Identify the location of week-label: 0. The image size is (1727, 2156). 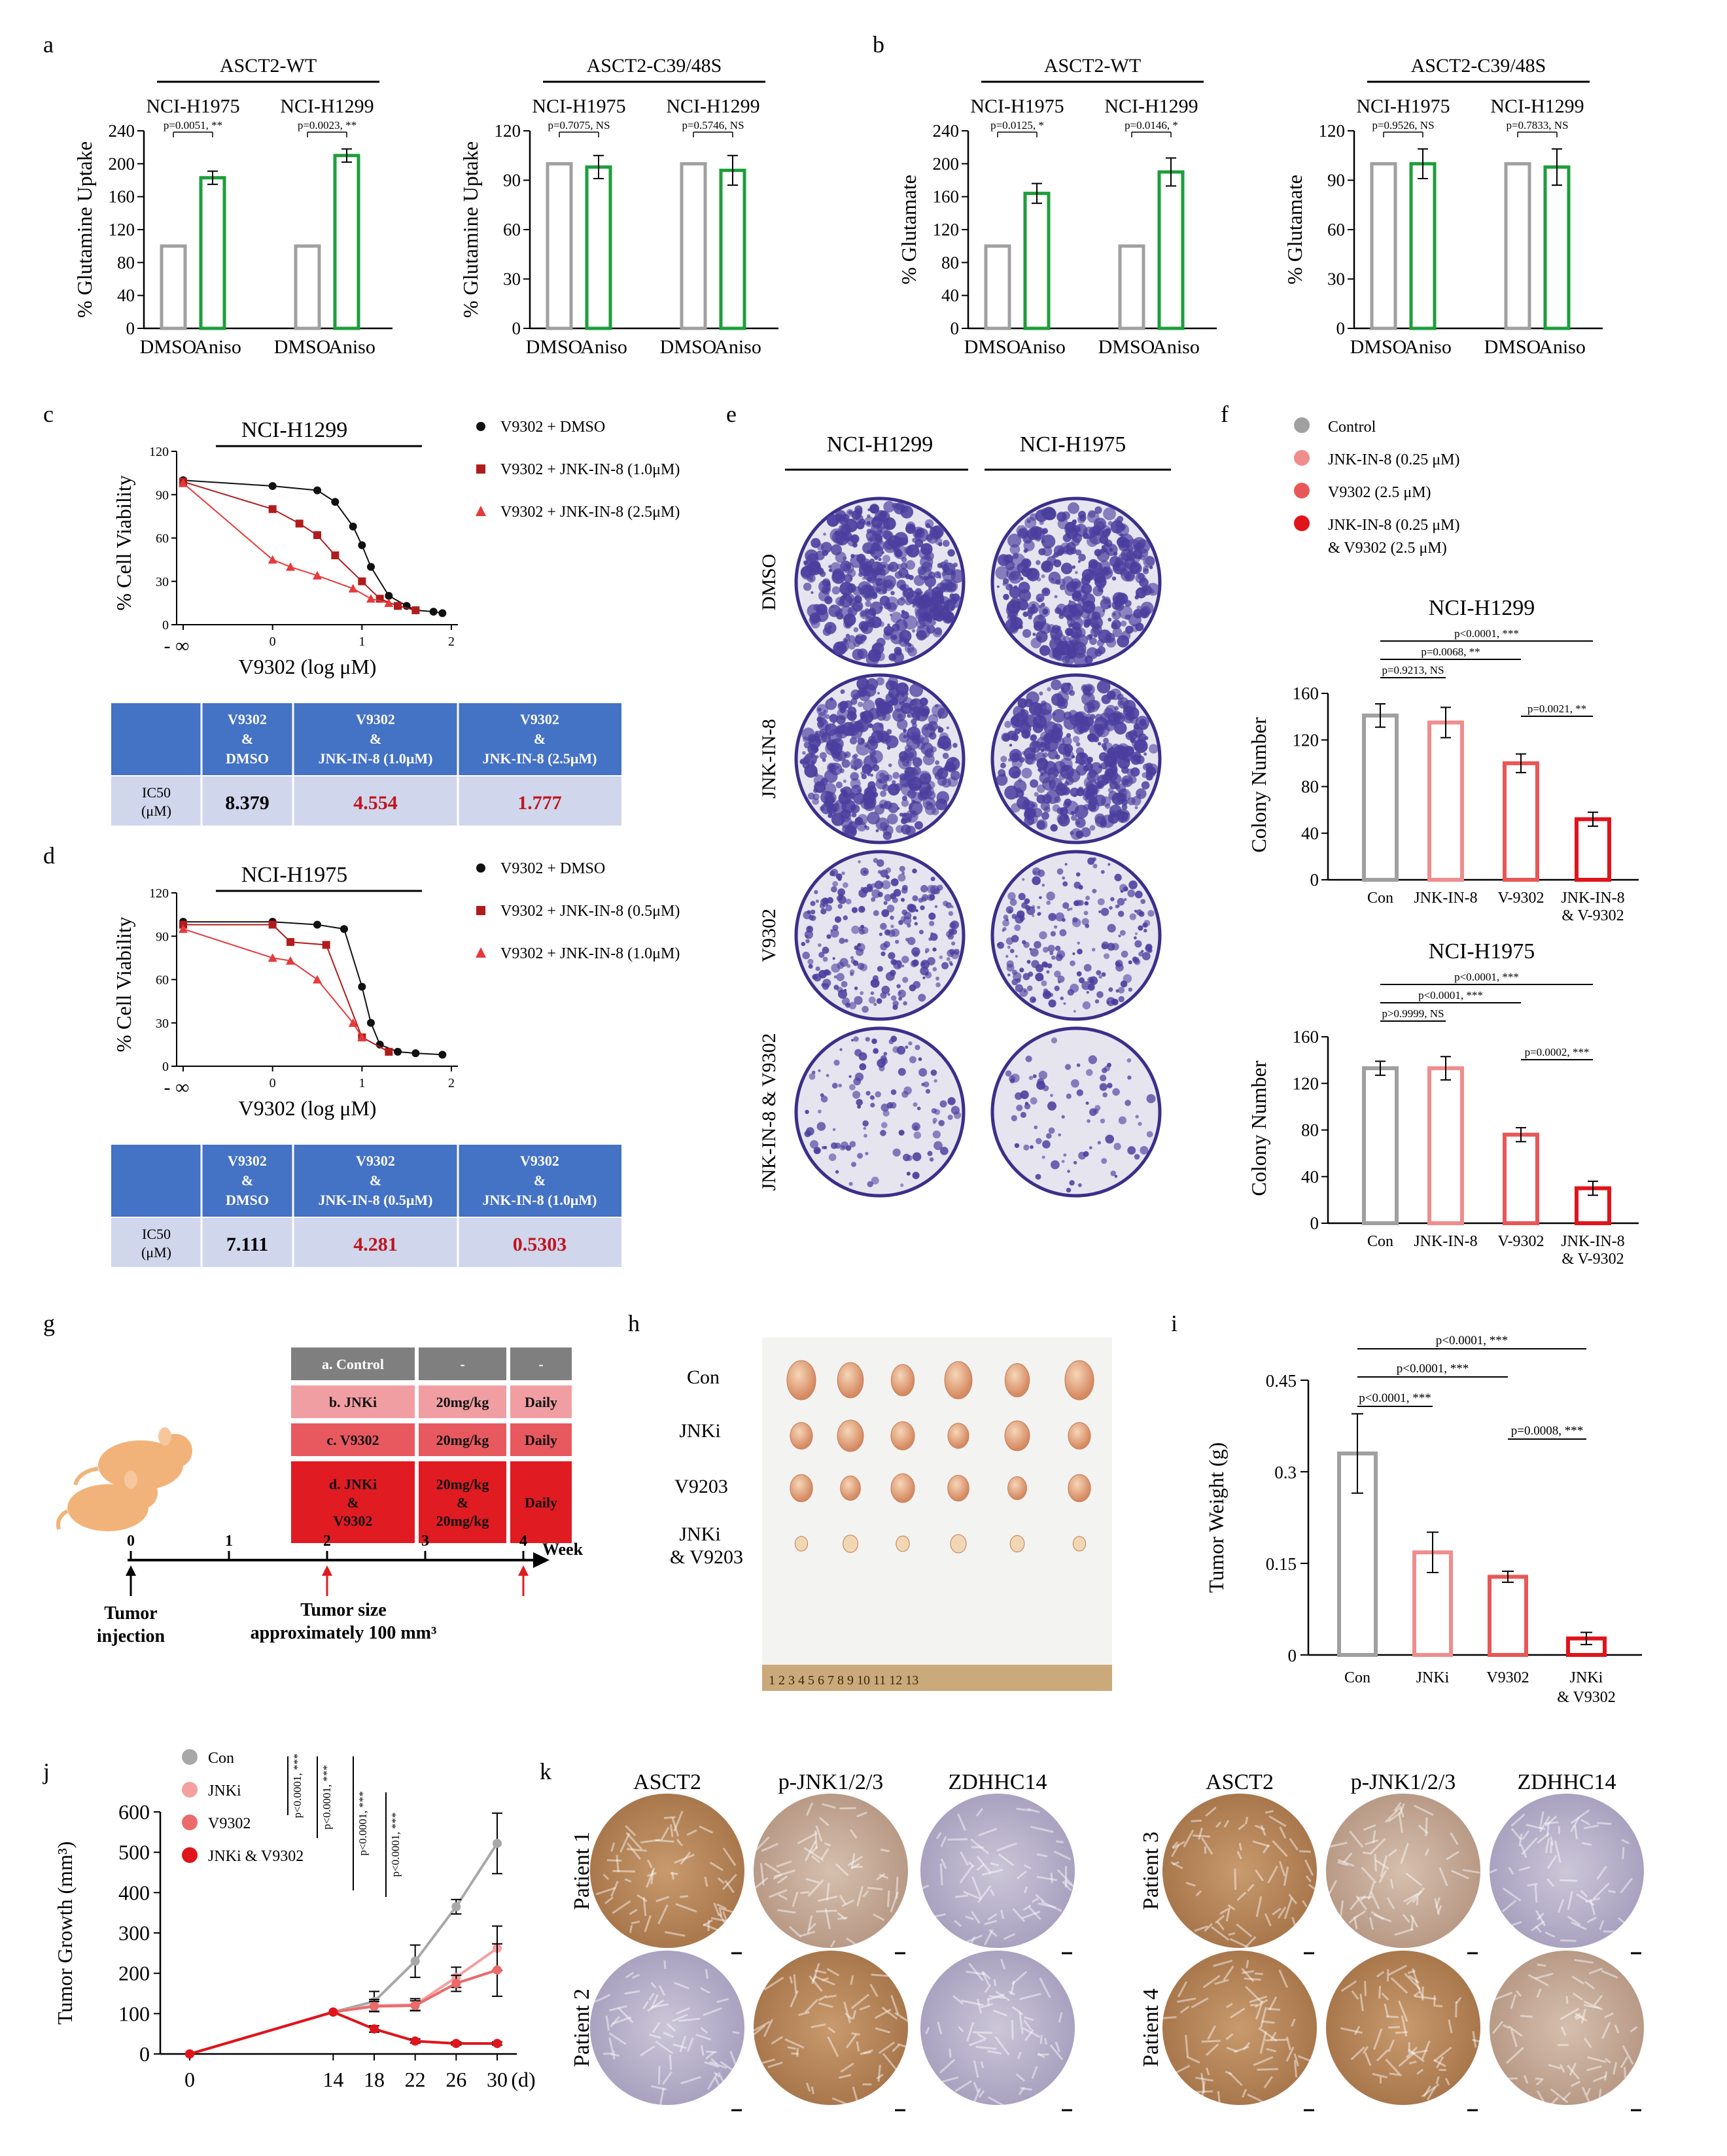
(131, 1541).